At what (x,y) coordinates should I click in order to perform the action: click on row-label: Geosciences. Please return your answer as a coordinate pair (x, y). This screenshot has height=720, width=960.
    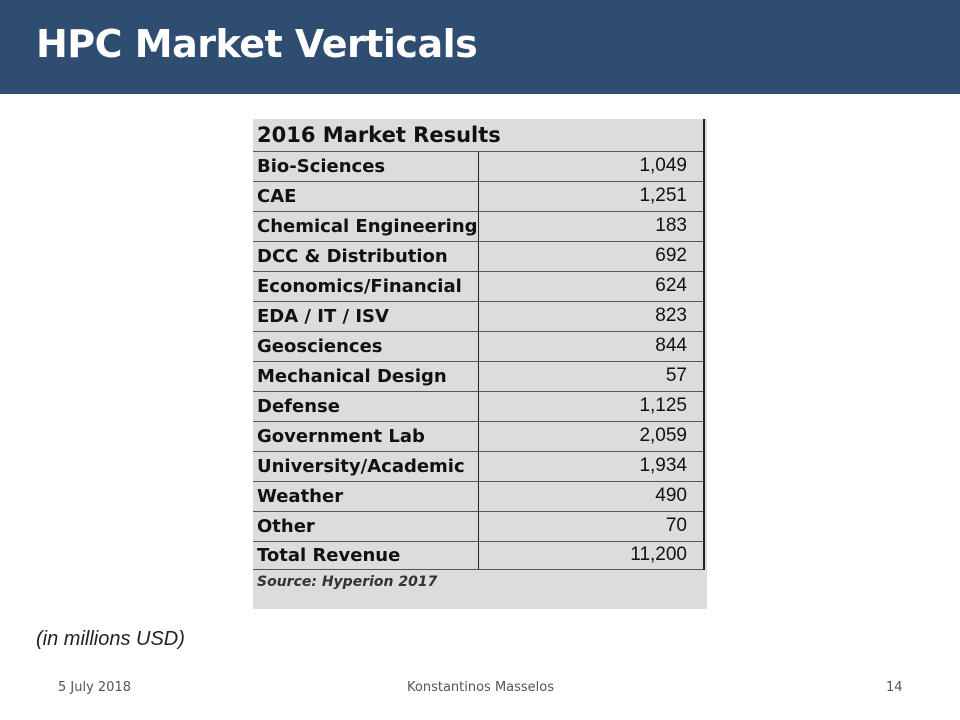
    Looking at the image, I should click on (366, 346).